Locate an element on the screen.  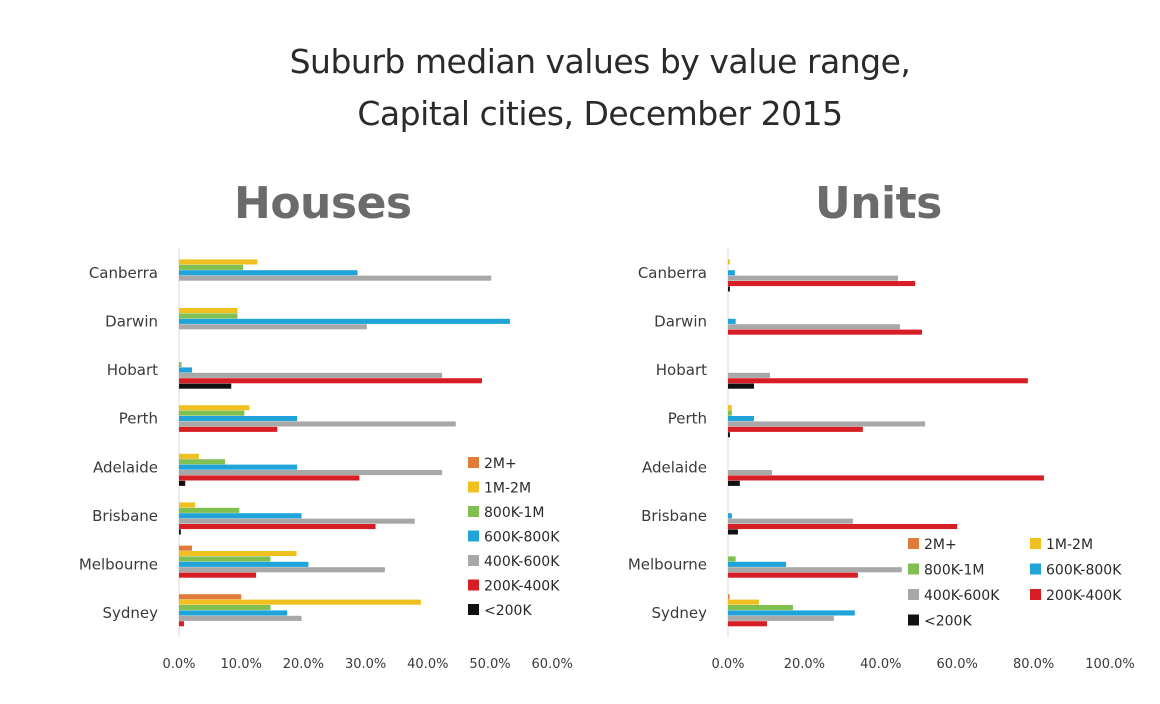
x-tick-label: 30.0% is located at coordinates (365, 664).